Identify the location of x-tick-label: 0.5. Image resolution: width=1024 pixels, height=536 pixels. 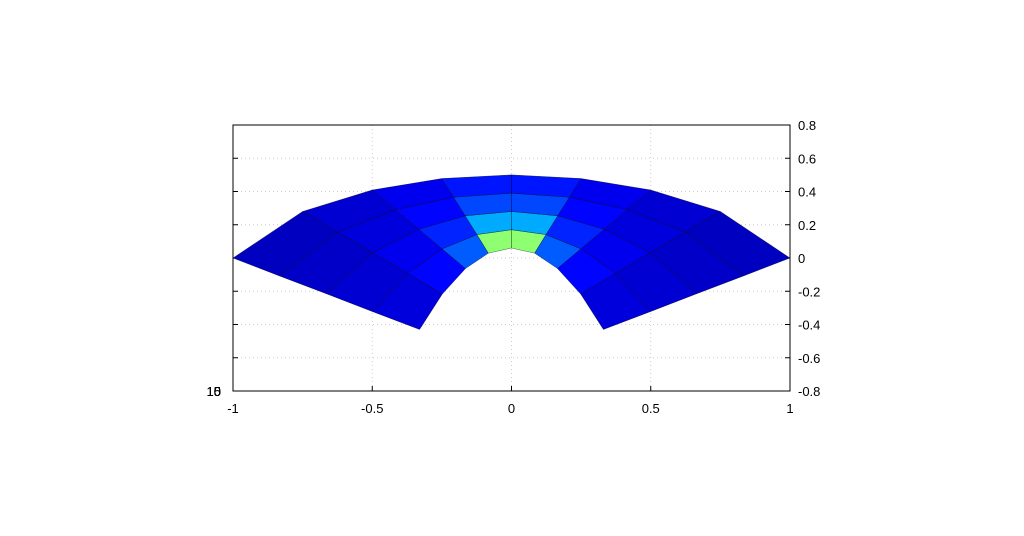
(651, 408).